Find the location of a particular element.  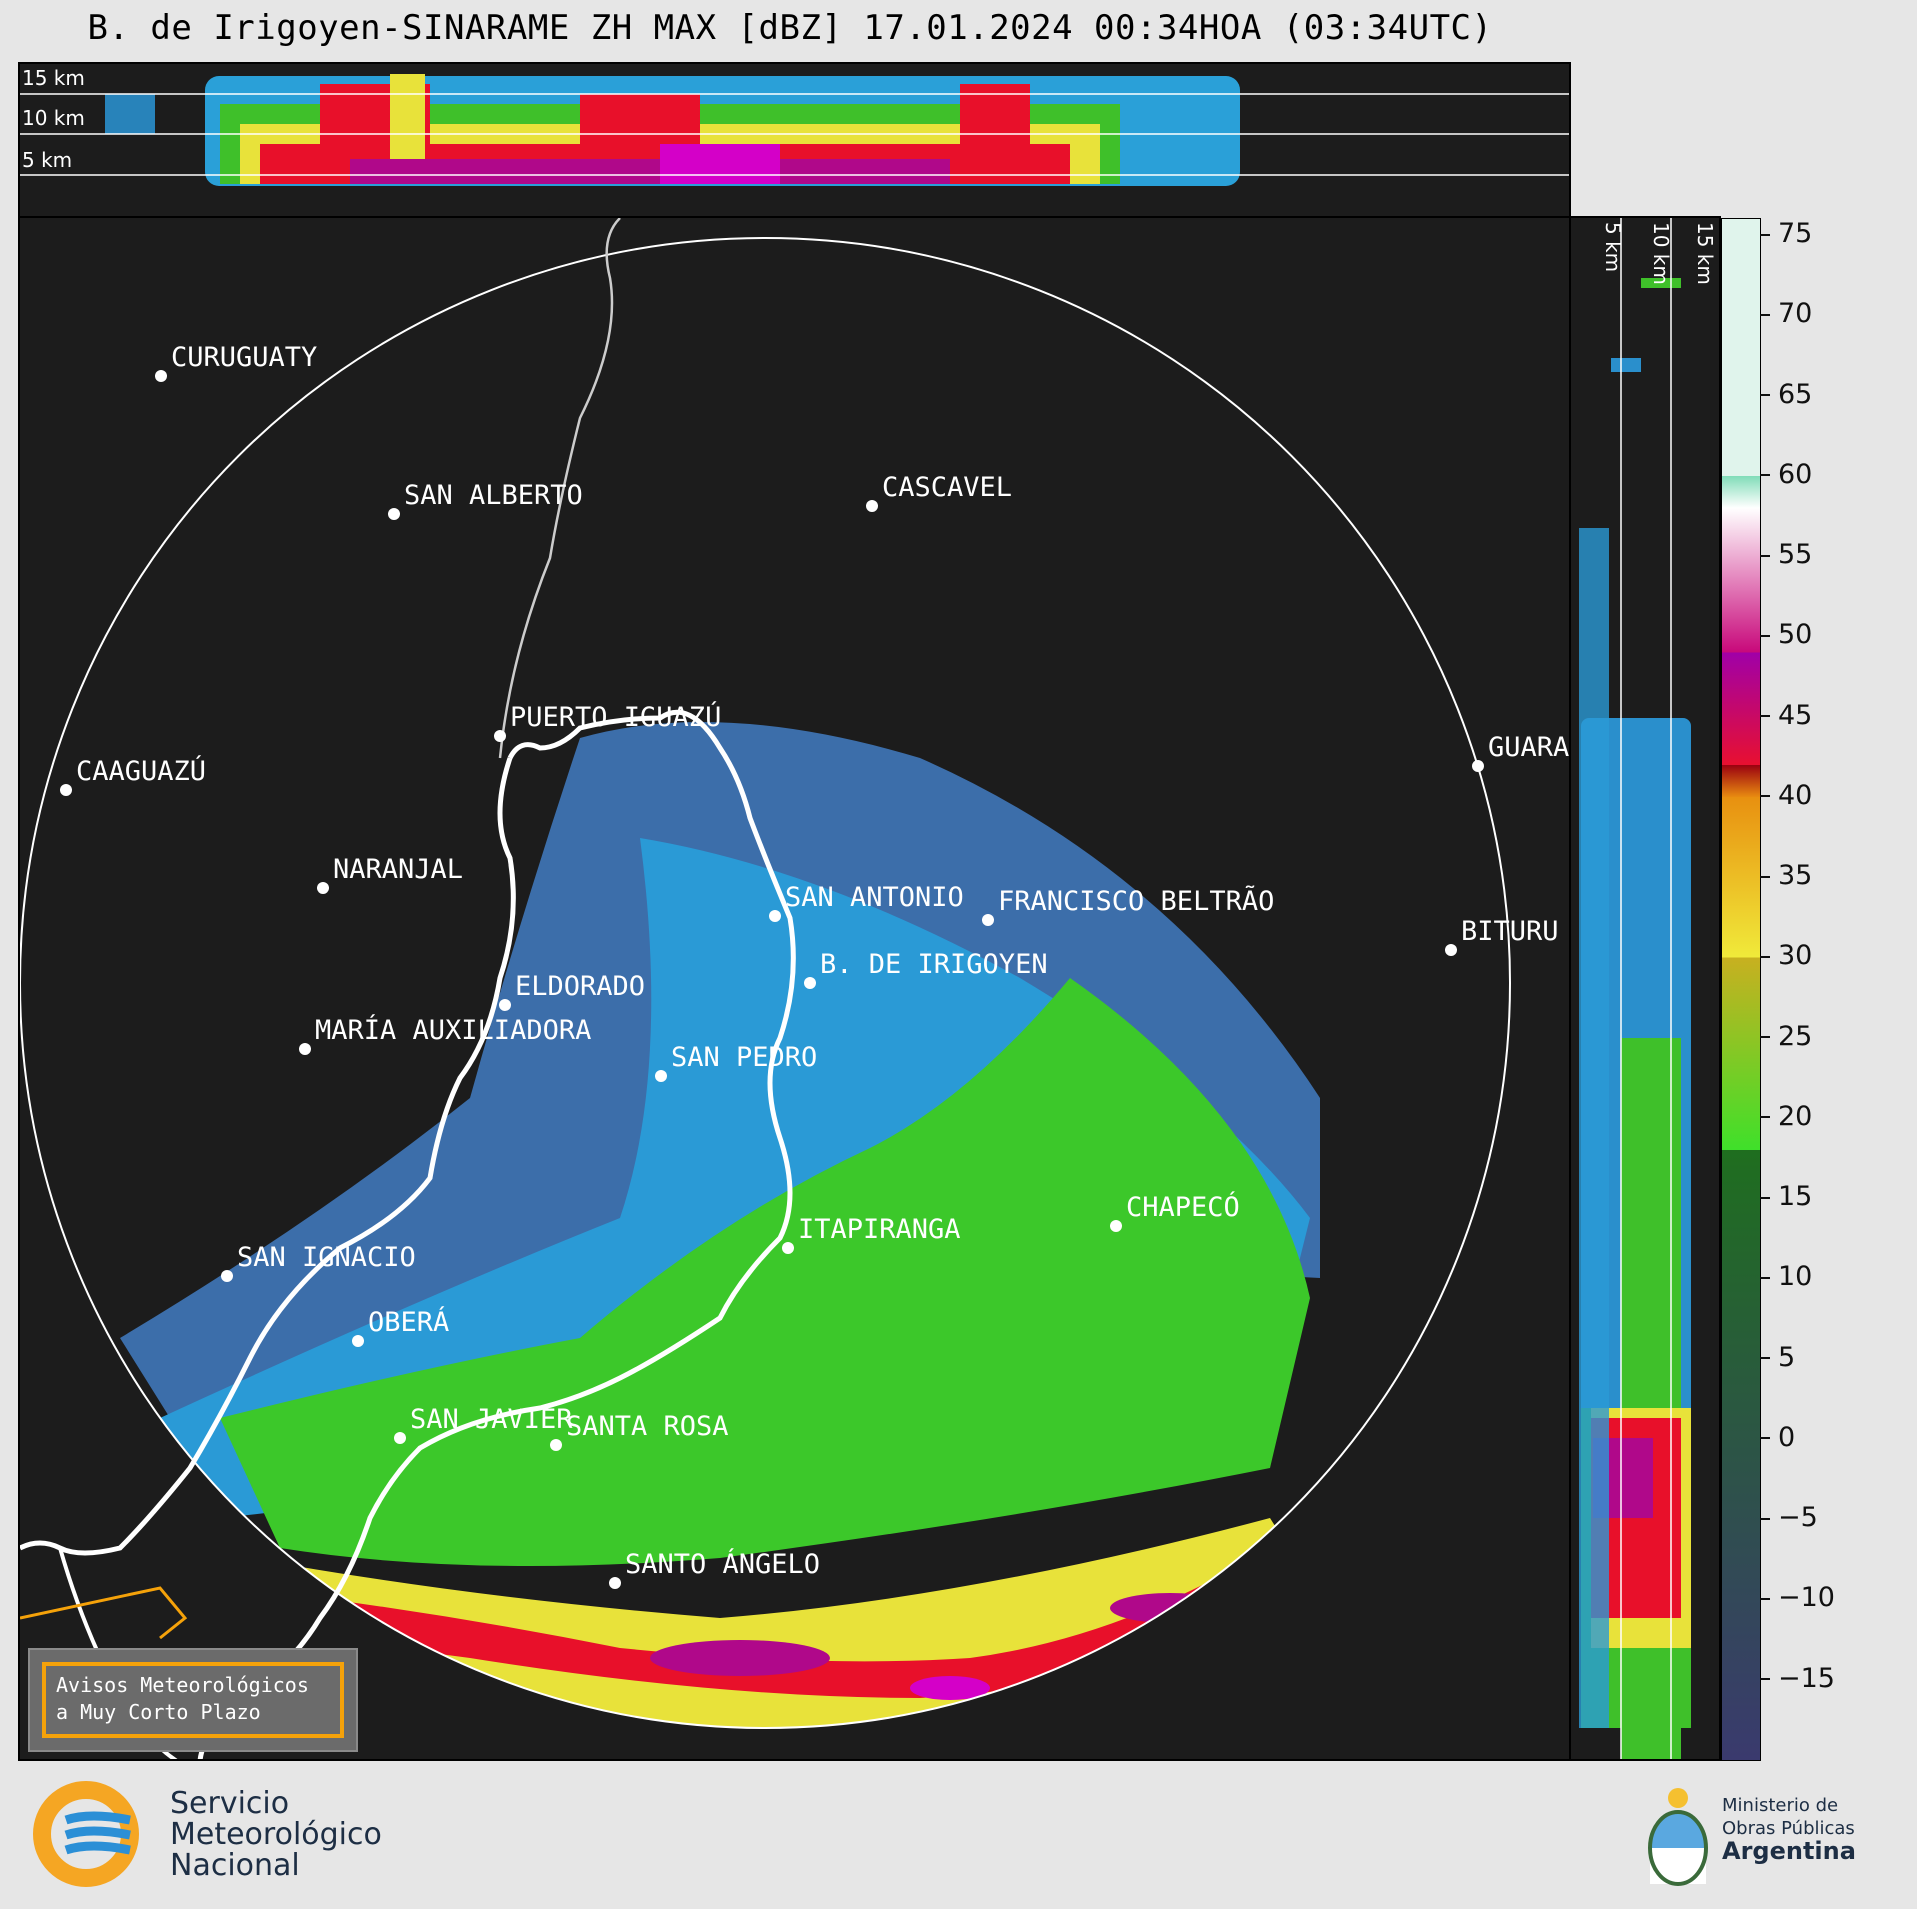

city-marker-santo-angelo is located at coordinates (615, 1583).